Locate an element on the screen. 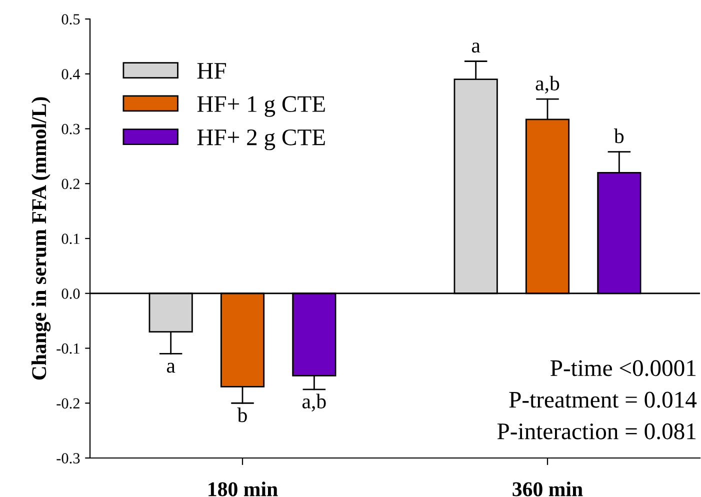 This screenshot has height=497, width=701. x-tick-label: 180 min is located at coordinates (243, 489).